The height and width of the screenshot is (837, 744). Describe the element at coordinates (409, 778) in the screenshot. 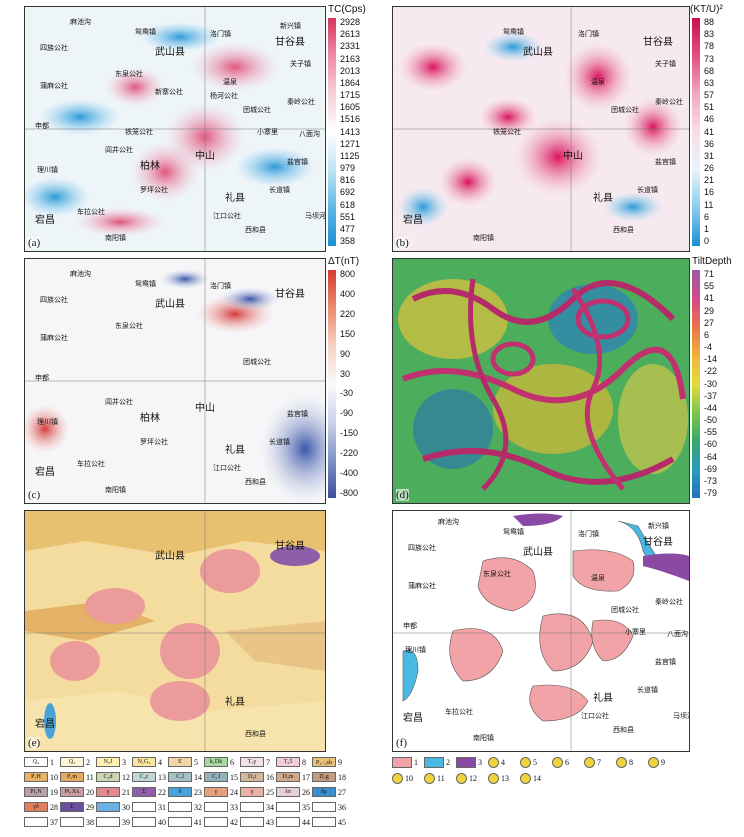

I see `legend-f-number: 10` at that location.